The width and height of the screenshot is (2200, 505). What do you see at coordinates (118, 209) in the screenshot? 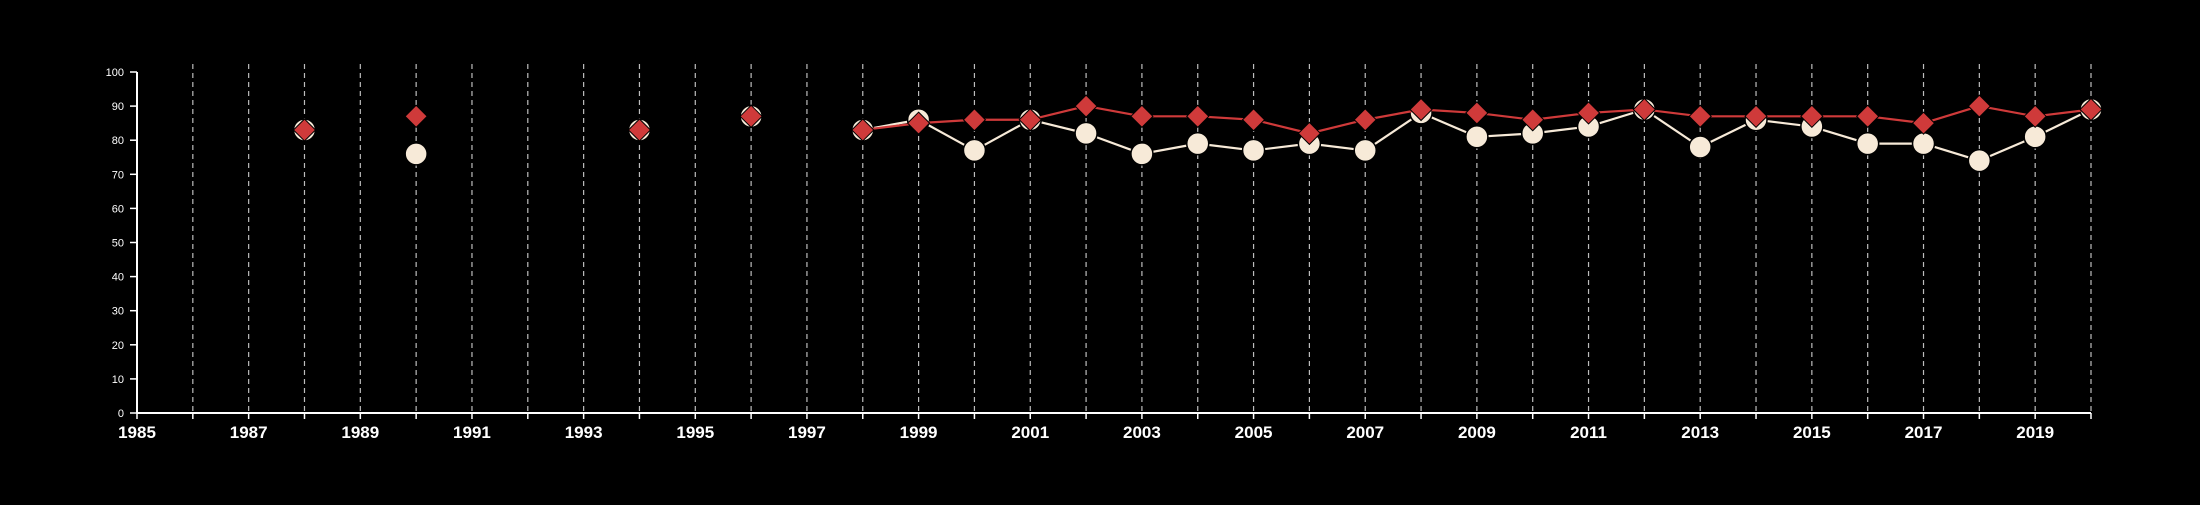
I see `y-tick-label: 60` at bounding box center [118, 209].